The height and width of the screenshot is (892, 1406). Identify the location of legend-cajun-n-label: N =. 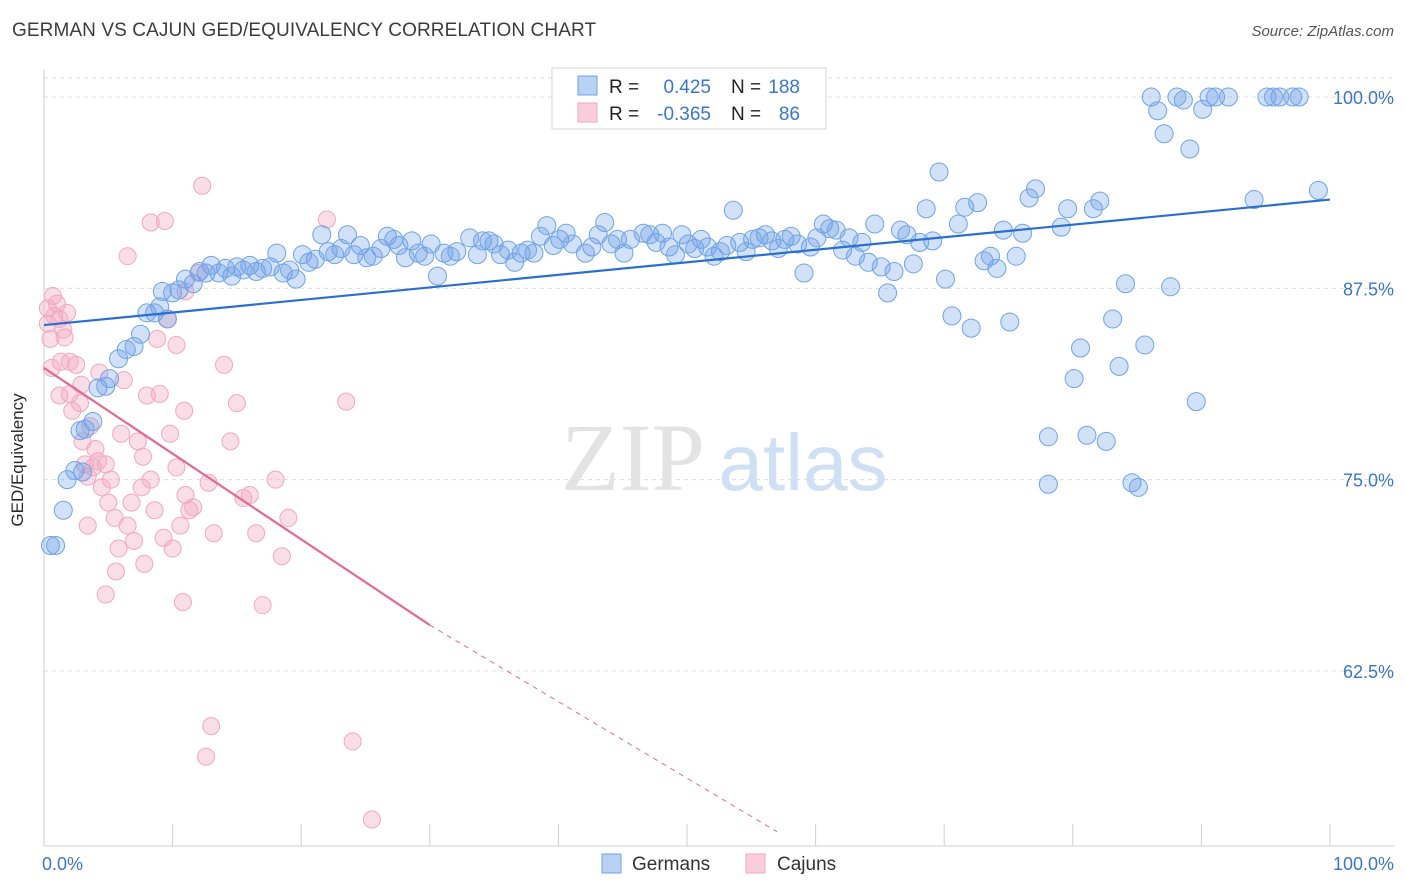
(746, 114).